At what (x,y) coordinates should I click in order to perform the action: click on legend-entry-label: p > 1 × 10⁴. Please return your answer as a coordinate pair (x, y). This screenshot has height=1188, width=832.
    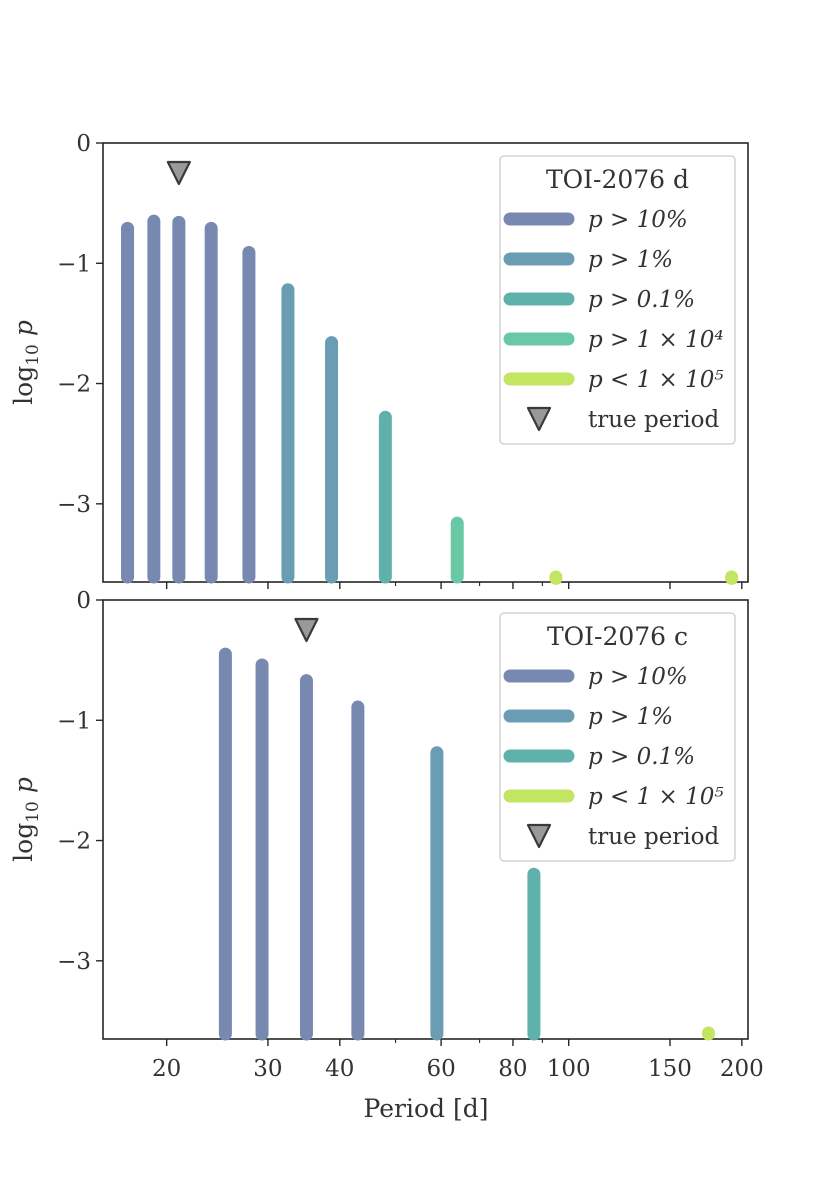
    Looking at the image, I should click on (656, 340).